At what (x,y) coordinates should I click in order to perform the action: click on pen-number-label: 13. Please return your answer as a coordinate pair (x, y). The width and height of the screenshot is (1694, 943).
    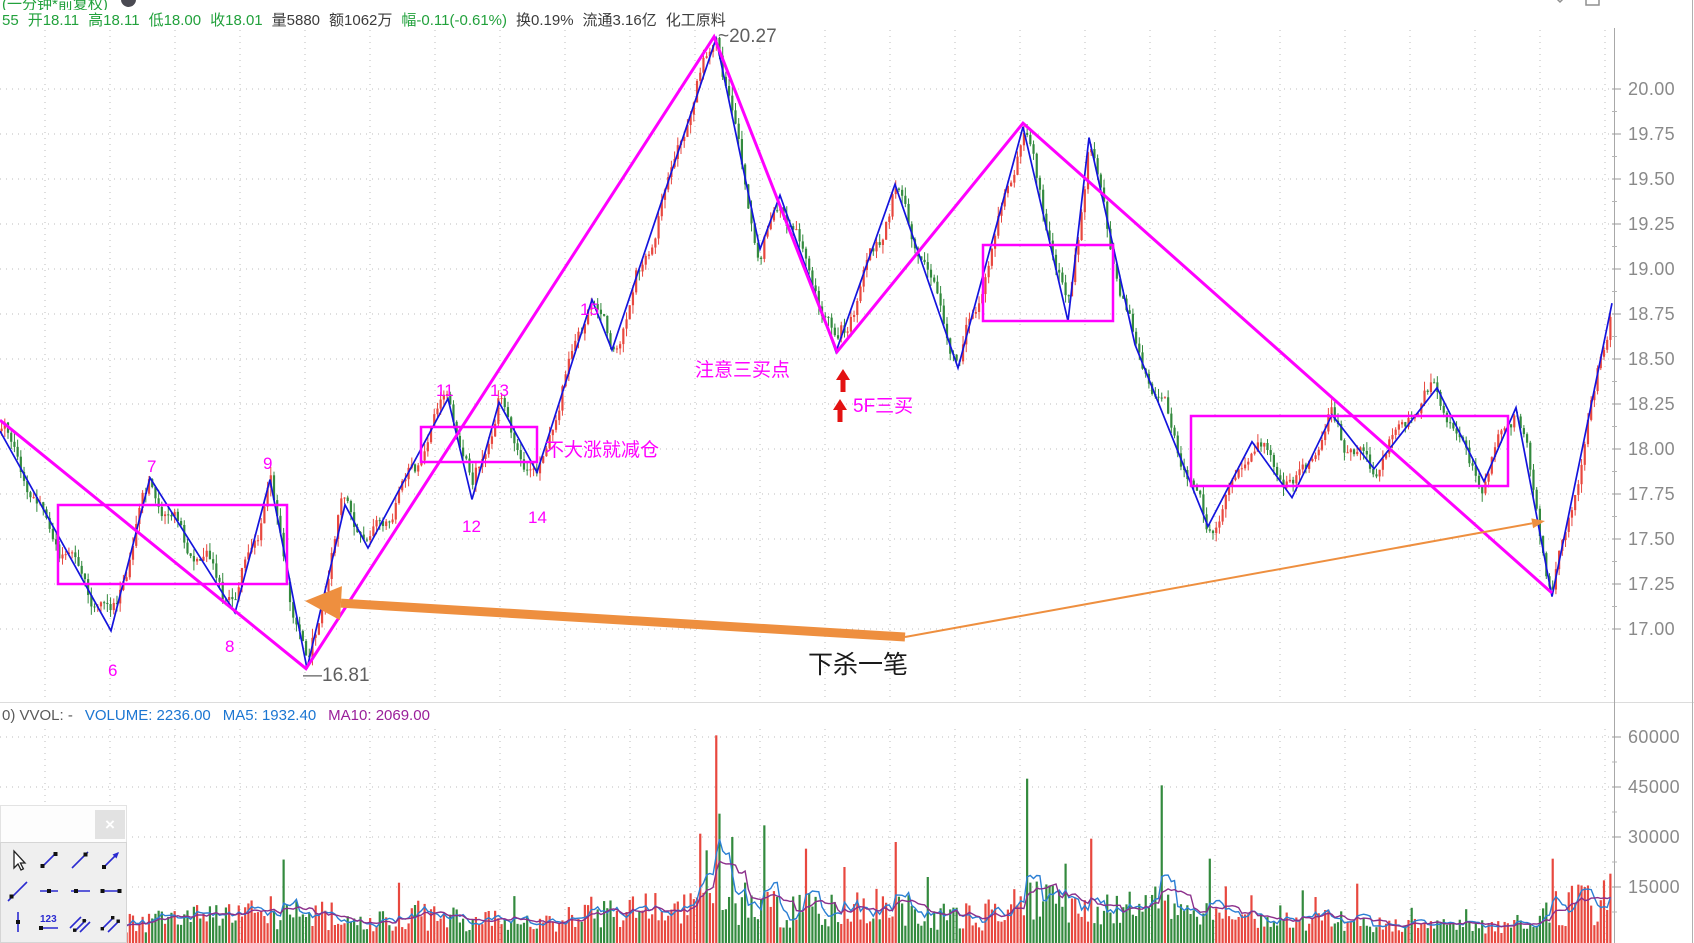
    Looking at the image, I should click on (499, 390).